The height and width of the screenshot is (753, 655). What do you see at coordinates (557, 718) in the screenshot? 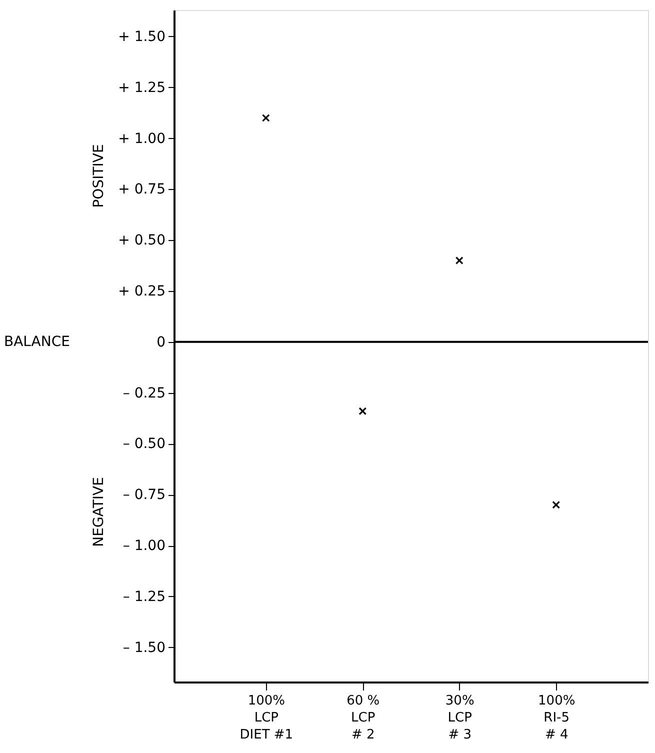
I see `x-tick-label: 100% RI-5 # 4` at bounding box center [557, 718].